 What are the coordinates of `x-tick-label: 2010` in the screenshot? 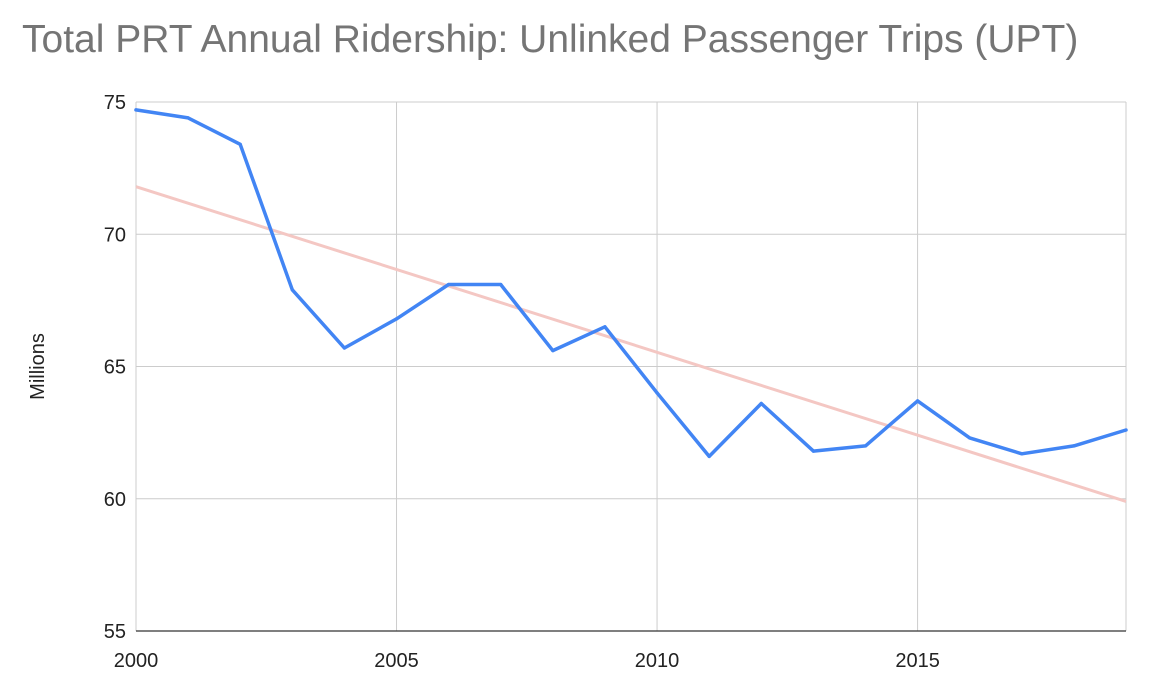 It's located at (657, 661).